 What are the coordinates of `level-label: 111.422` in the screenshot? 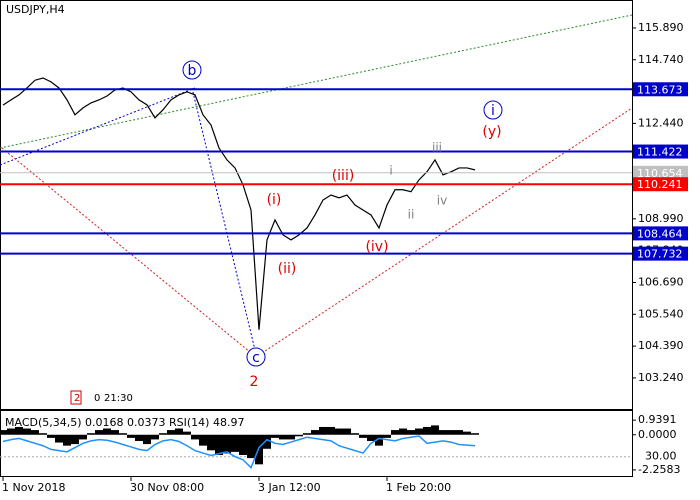 It's located at (660, 152).